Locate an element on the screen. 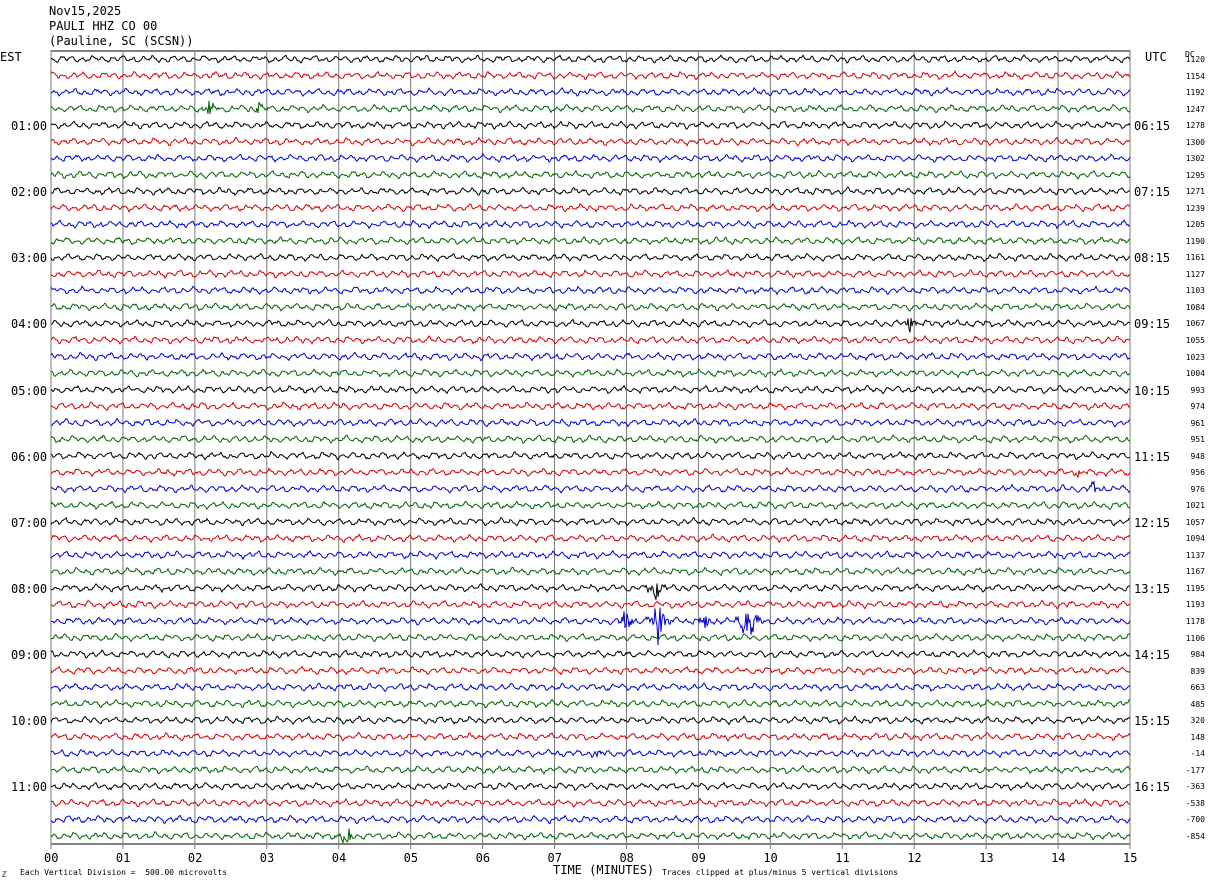 The width and height of the screenshot is (1210, 886). left-hour-label: 11:00 is located at coordinates (29, 787).